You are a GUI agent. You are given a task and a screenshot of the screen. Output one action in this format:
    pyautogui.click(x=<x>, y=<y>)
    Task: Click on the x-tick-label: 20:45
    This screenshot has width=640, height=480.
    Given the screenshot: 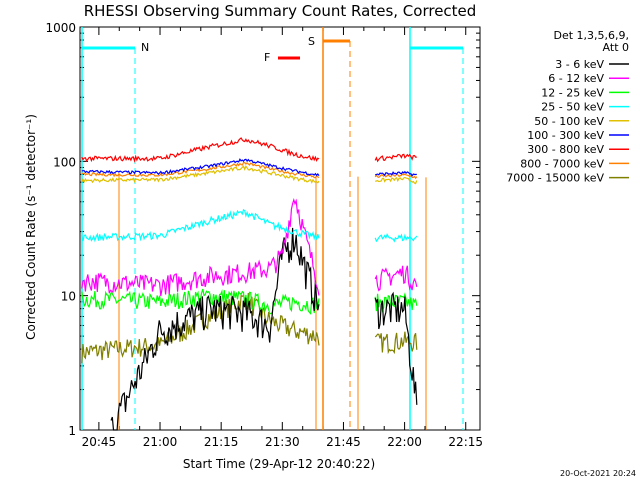 What is the action you would take?
    pyautogui.click(x=99, y=442)
    